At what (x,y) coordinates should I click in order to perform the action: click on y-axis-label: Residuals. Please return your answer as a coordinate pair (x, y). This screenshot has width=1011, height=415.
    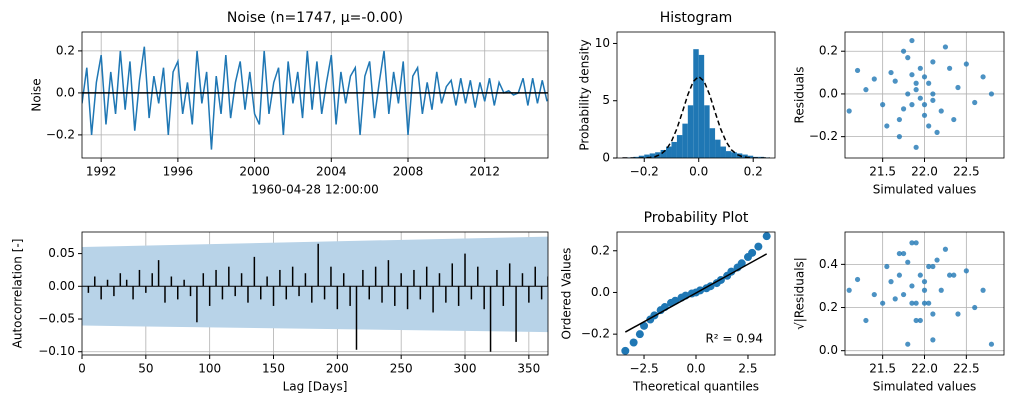
    Looking at the image, I should click on (800, 95).